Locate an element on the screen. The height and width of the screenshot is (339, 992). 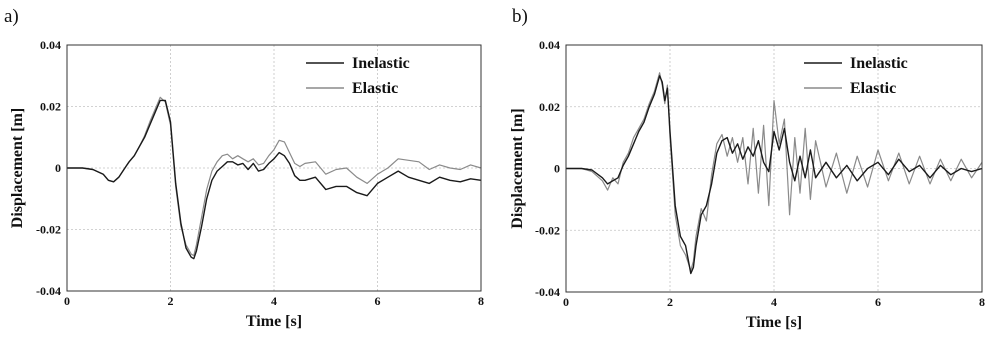
panel-label: b) is located at coordinates (520, 16).